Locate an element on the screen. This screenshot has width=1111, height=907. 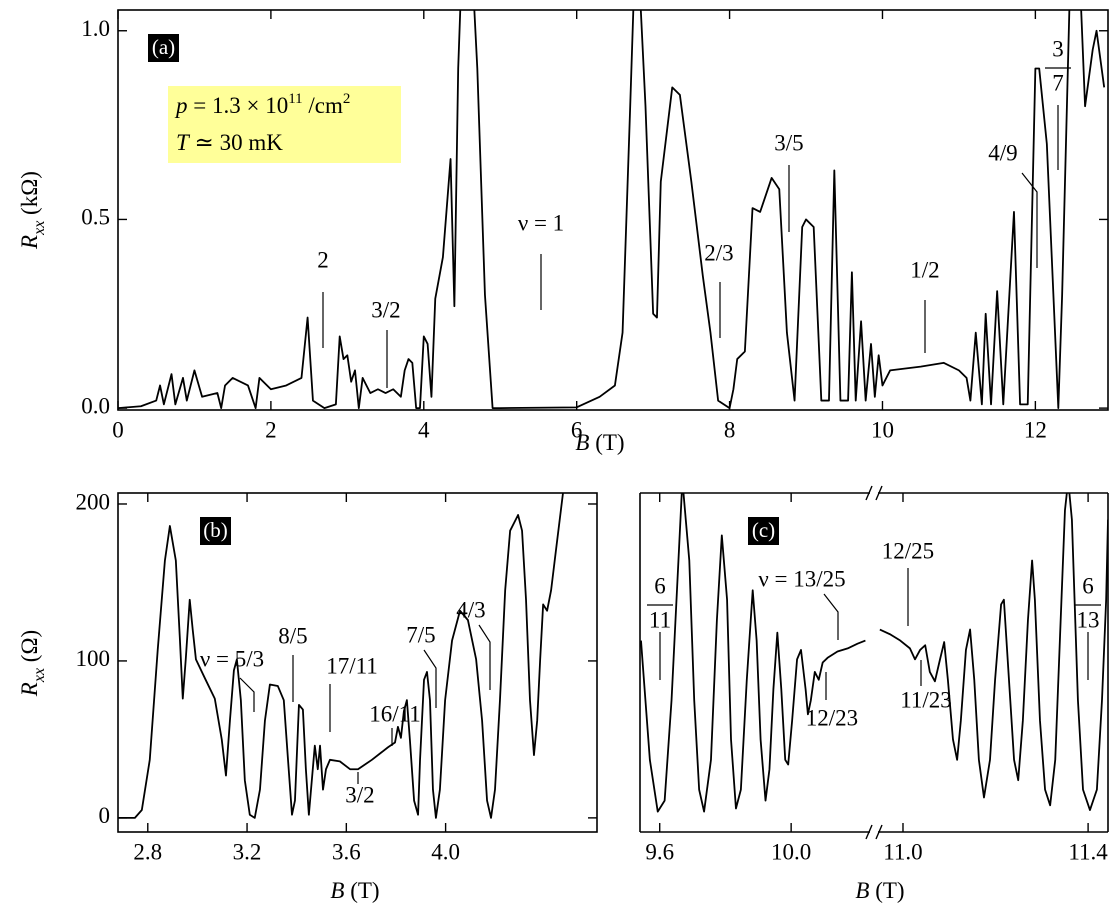
x-tick-label: 3.6 is located at coordinates (346, 851).